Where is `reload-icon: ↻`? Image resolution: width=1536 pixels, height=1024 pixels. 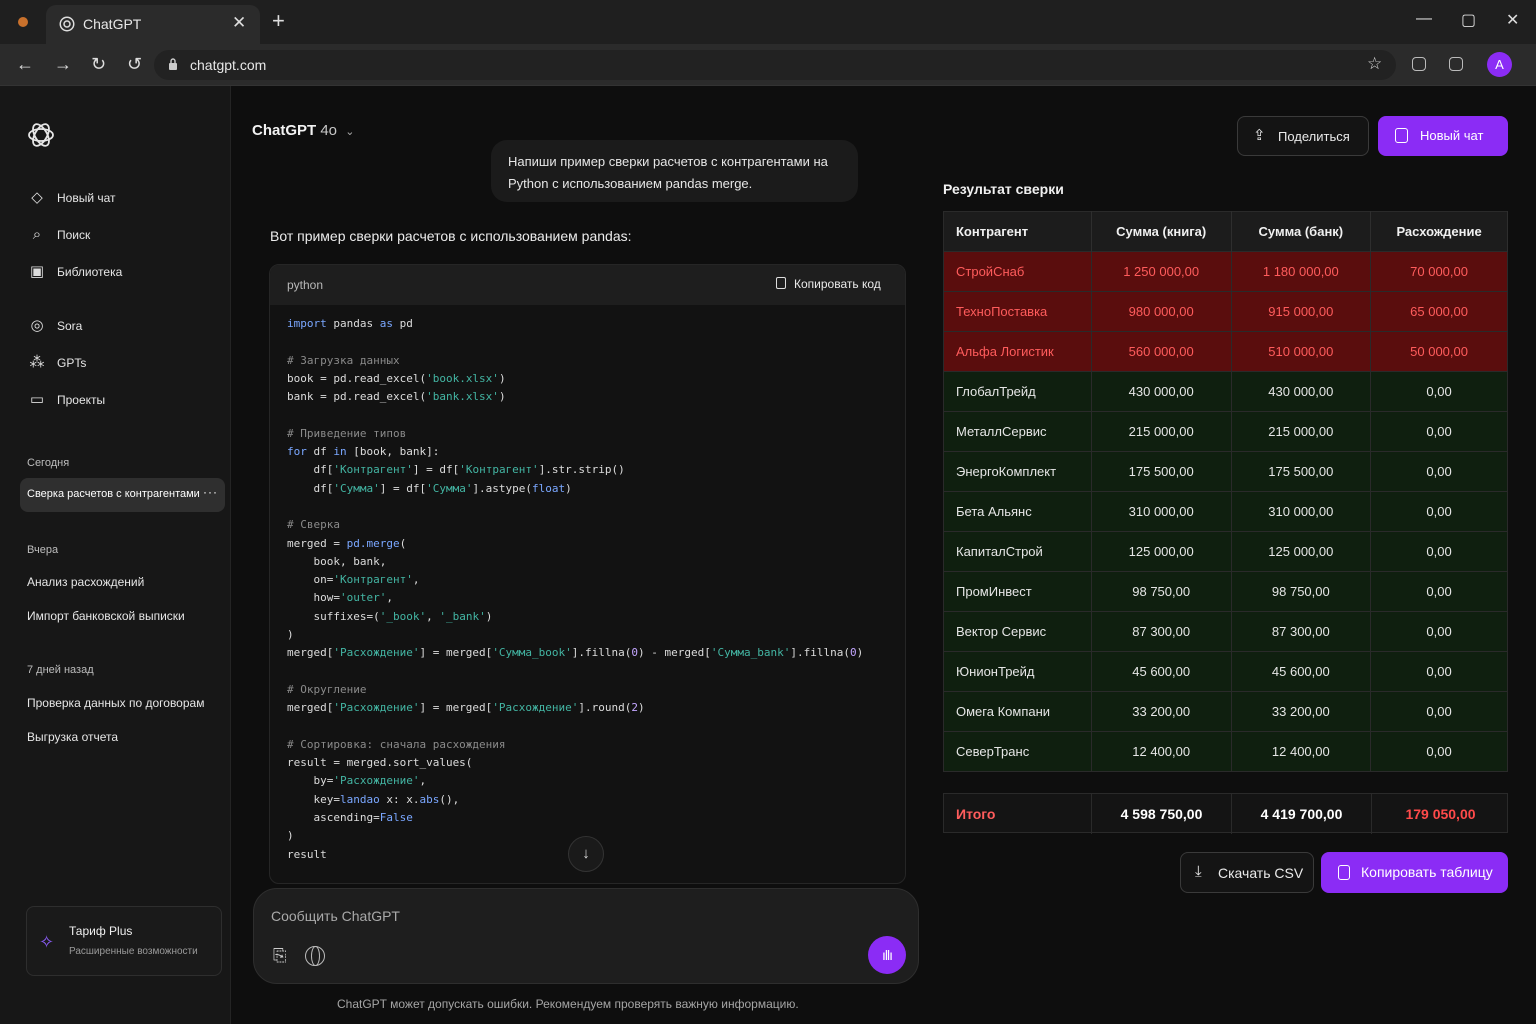
reload-icon: ↻ is located at coordinates (99, 64).